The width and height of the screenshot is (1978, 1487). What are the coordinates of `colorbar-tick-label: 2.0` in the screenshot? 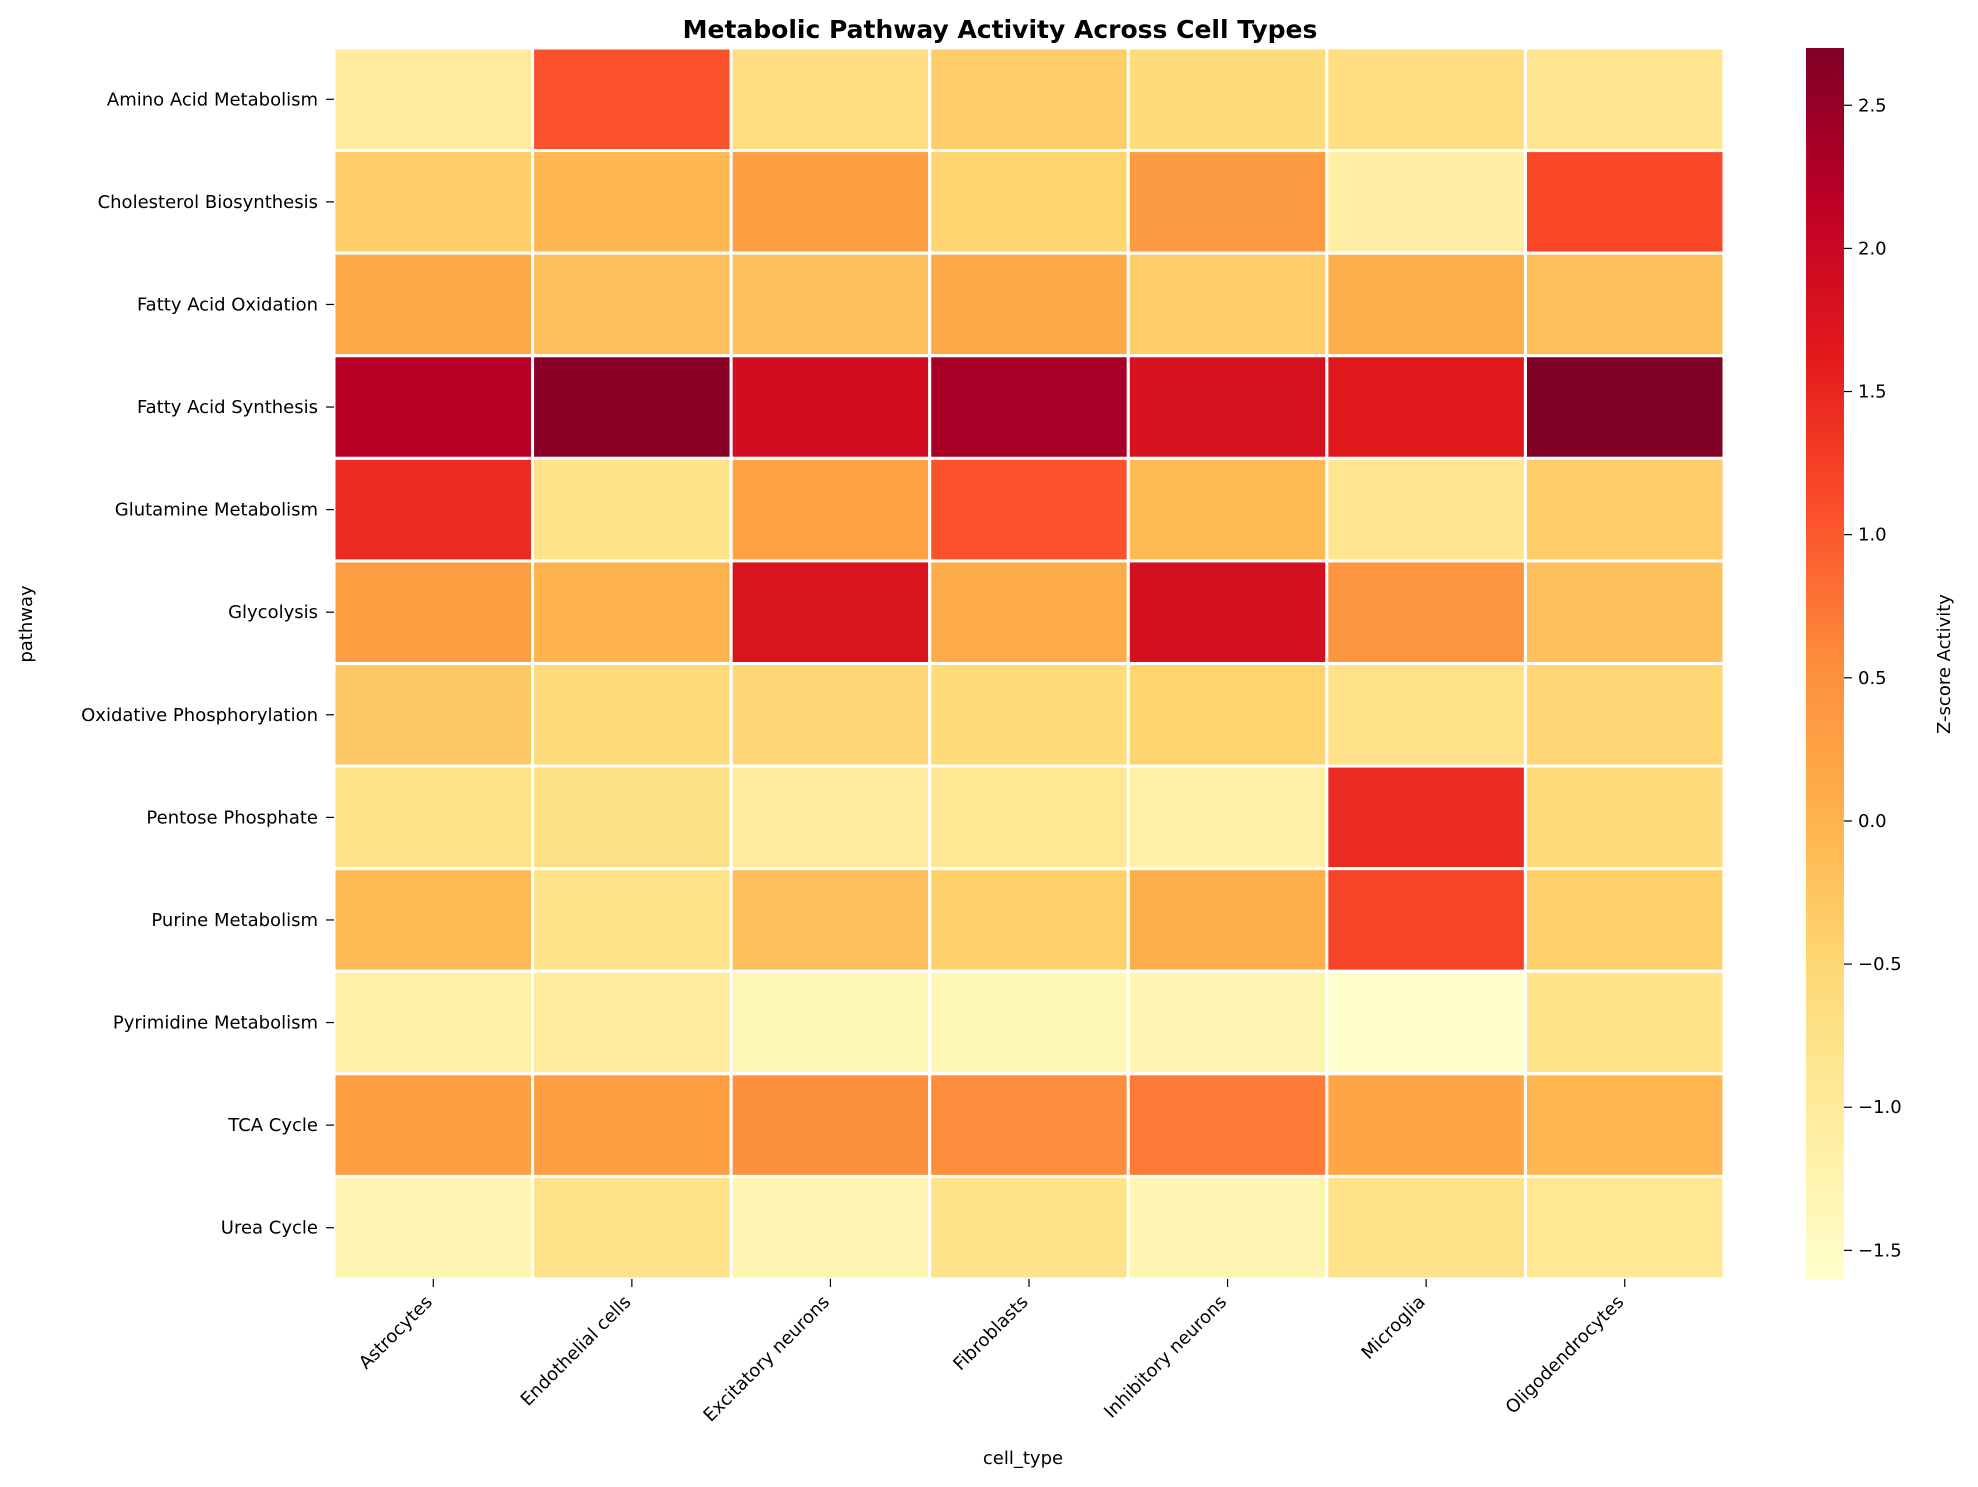 It's located at (1872, 248).